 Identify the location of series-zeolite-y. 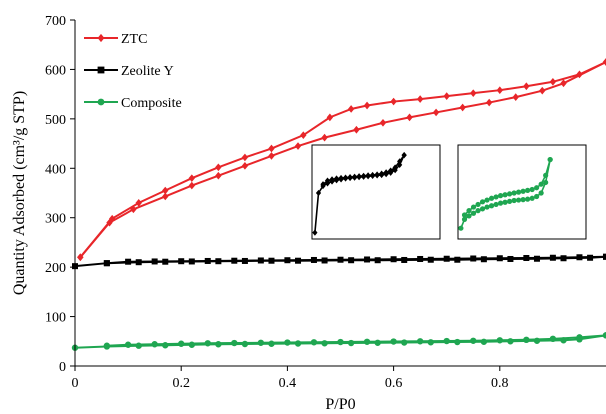
(339, 261).